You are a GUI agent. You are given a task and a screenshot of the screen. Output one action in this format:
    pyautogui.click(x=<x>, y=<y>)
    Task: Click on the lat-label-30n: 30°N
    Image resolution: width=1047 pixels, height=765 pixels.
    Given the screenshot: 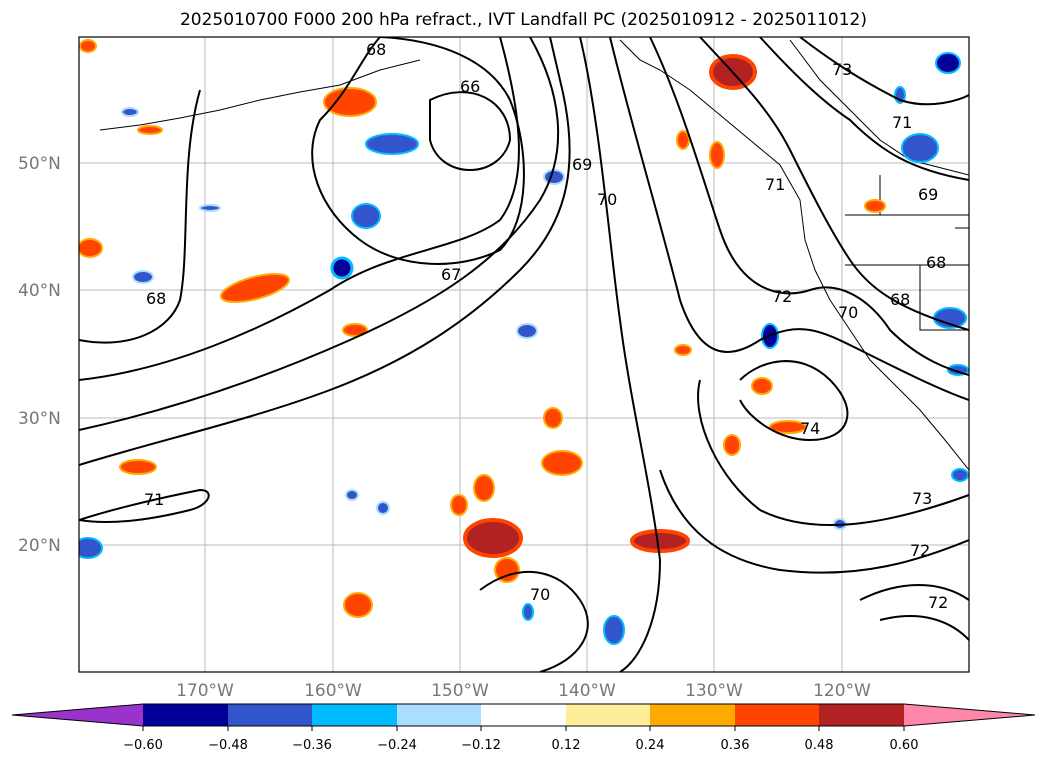 What is the action you would take?
    pyautogui.click(x=39, y=419)
    